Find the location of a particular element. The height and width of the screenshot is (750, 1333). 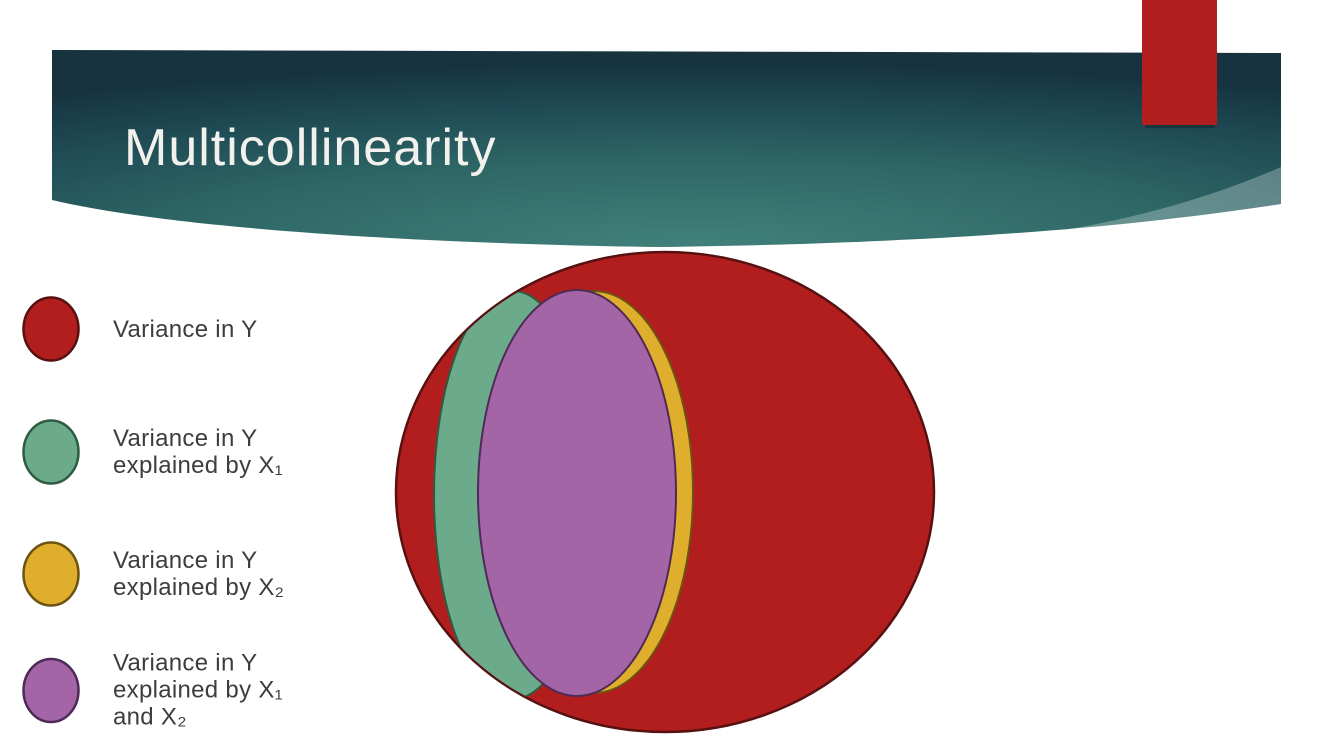

legend-item-explained-by-x1-and-x2: Variance in Y explained by X₁ and X₂ is located at coordinates (152, 690).